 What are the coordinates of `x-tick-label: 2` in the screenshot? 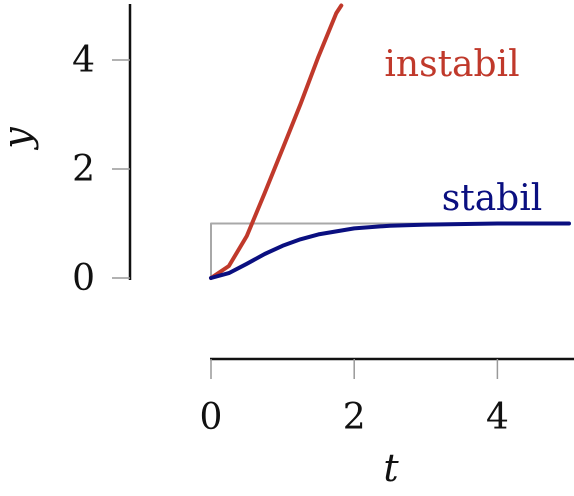 It's located at (354, 417).